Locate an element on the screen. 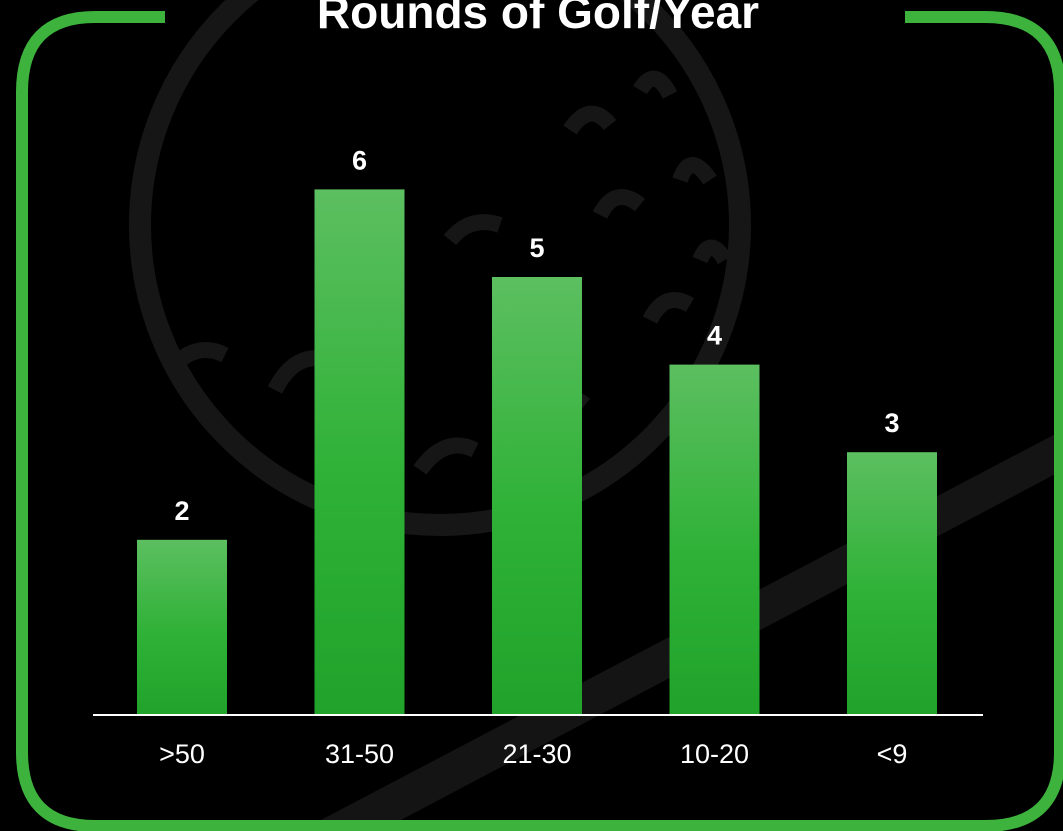 This screenshot has height=831, width=1063. x-tick-labels: >50 31-50 21-30 10-20 <9 is located at coordinates (533, 754).